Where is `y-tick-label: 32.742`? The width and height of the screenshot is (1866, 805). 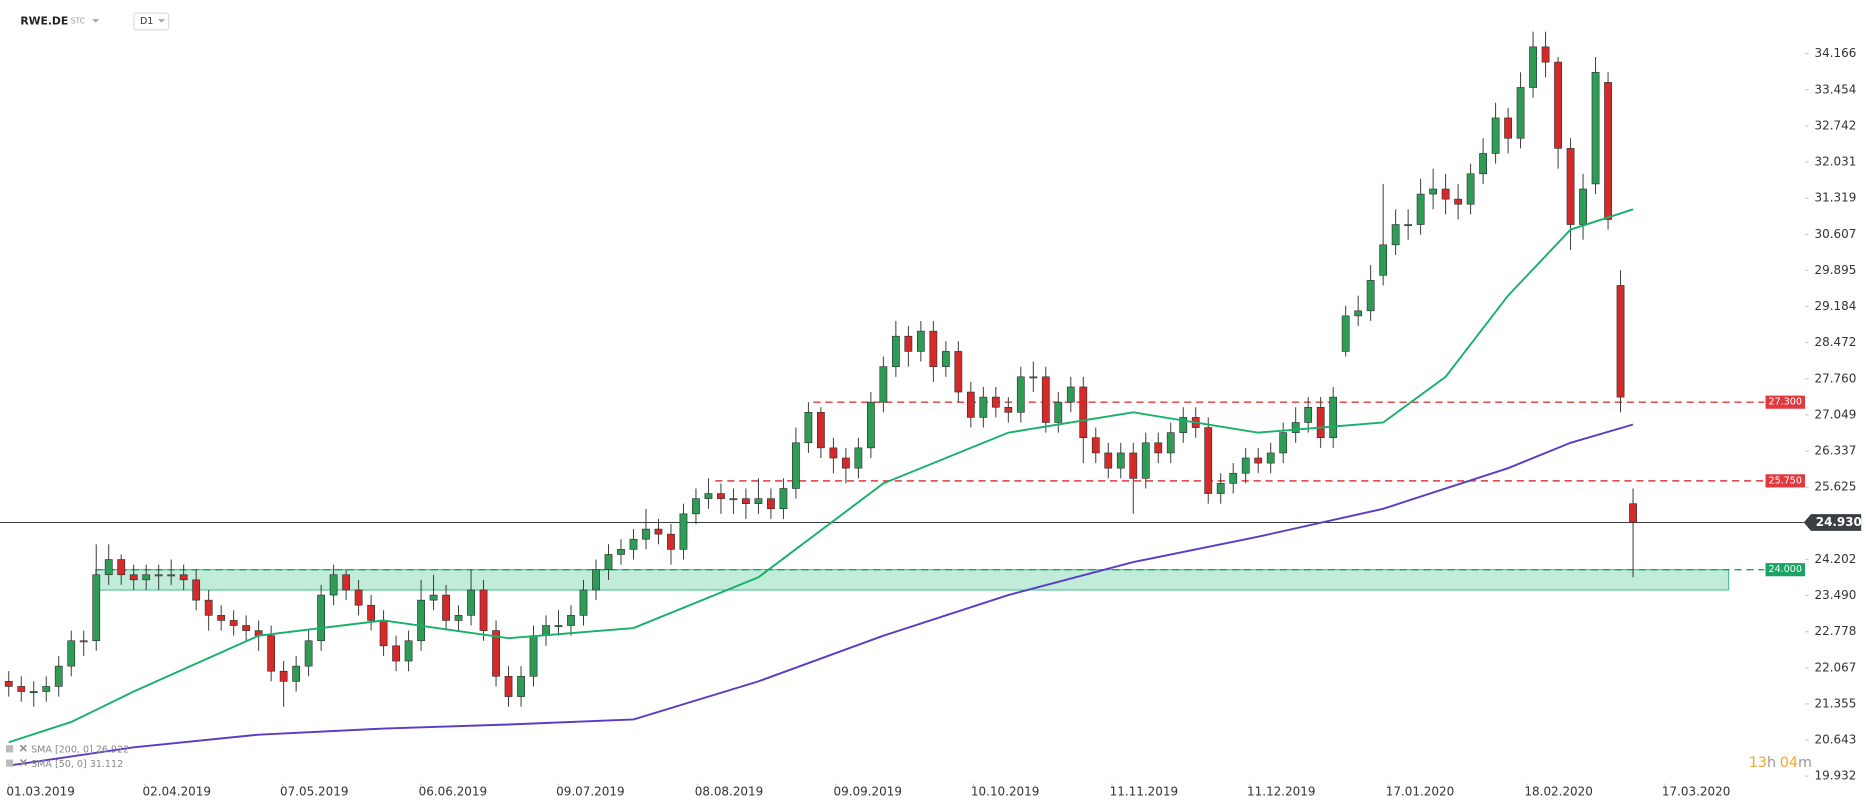
y-tick-label: 32.742 is located at coordinates (1836, 125).